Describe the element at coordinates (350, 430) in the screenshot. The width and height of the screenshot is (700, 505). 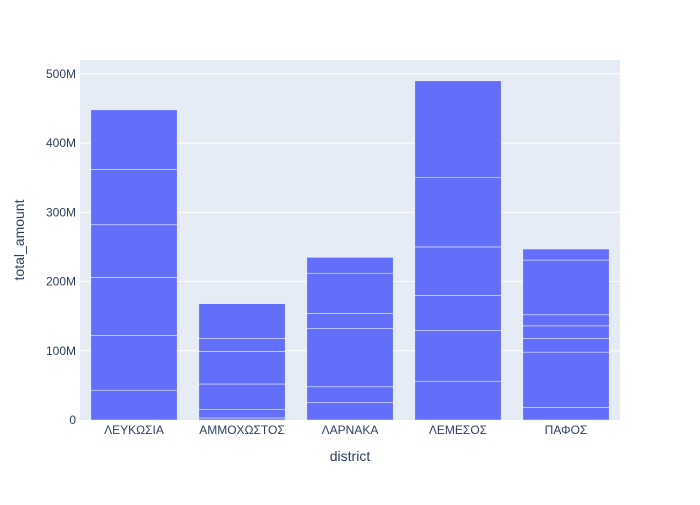
I see `x-tick-label: ΛΑΡΝΑΚΑ` at that location.